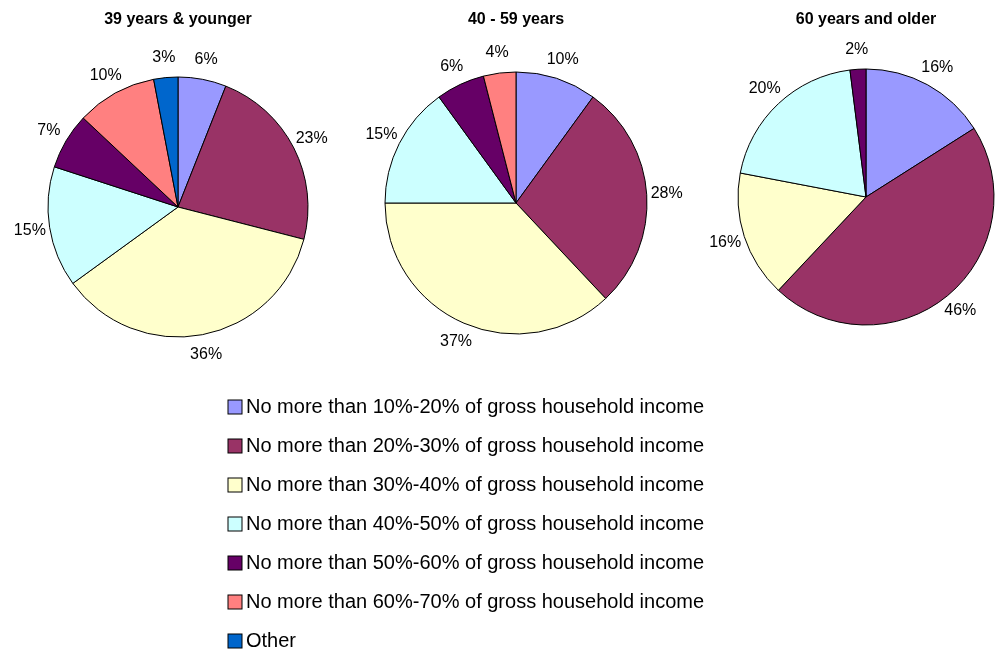 The image size is (1003, 658). I want to click on legend-label: No more than 60%-70% of gross household income, so click(475, 601).